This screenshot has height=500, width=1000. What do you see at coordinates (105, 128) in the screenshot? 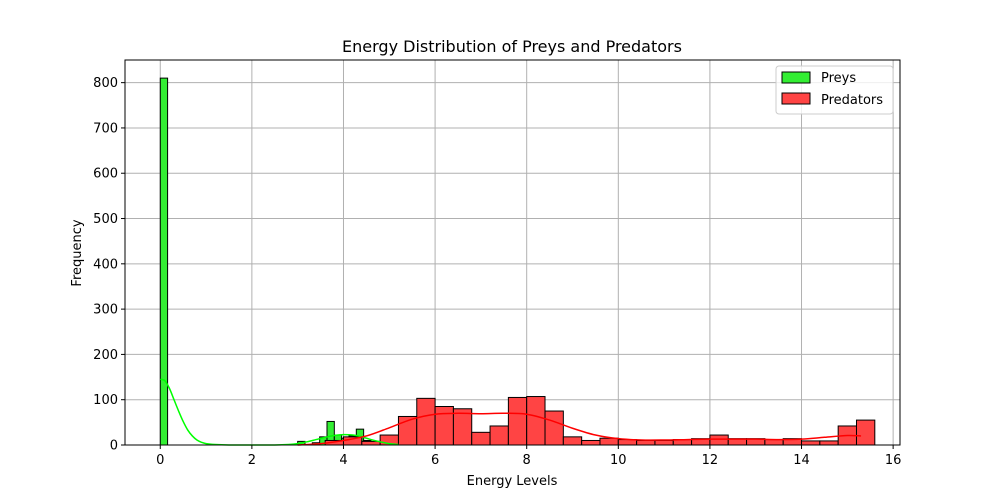
I see `y-tick-label: 700` at bounding box center [105, 128].